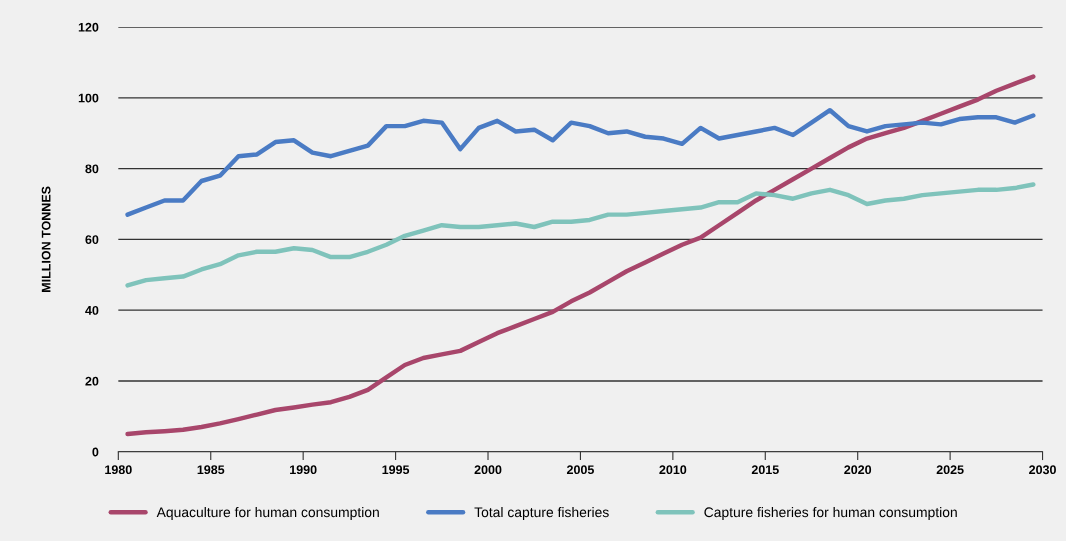  Describe the element at coordinates (211, 470) in the screenshot. I see `x-tick-label: 1985` at that location.